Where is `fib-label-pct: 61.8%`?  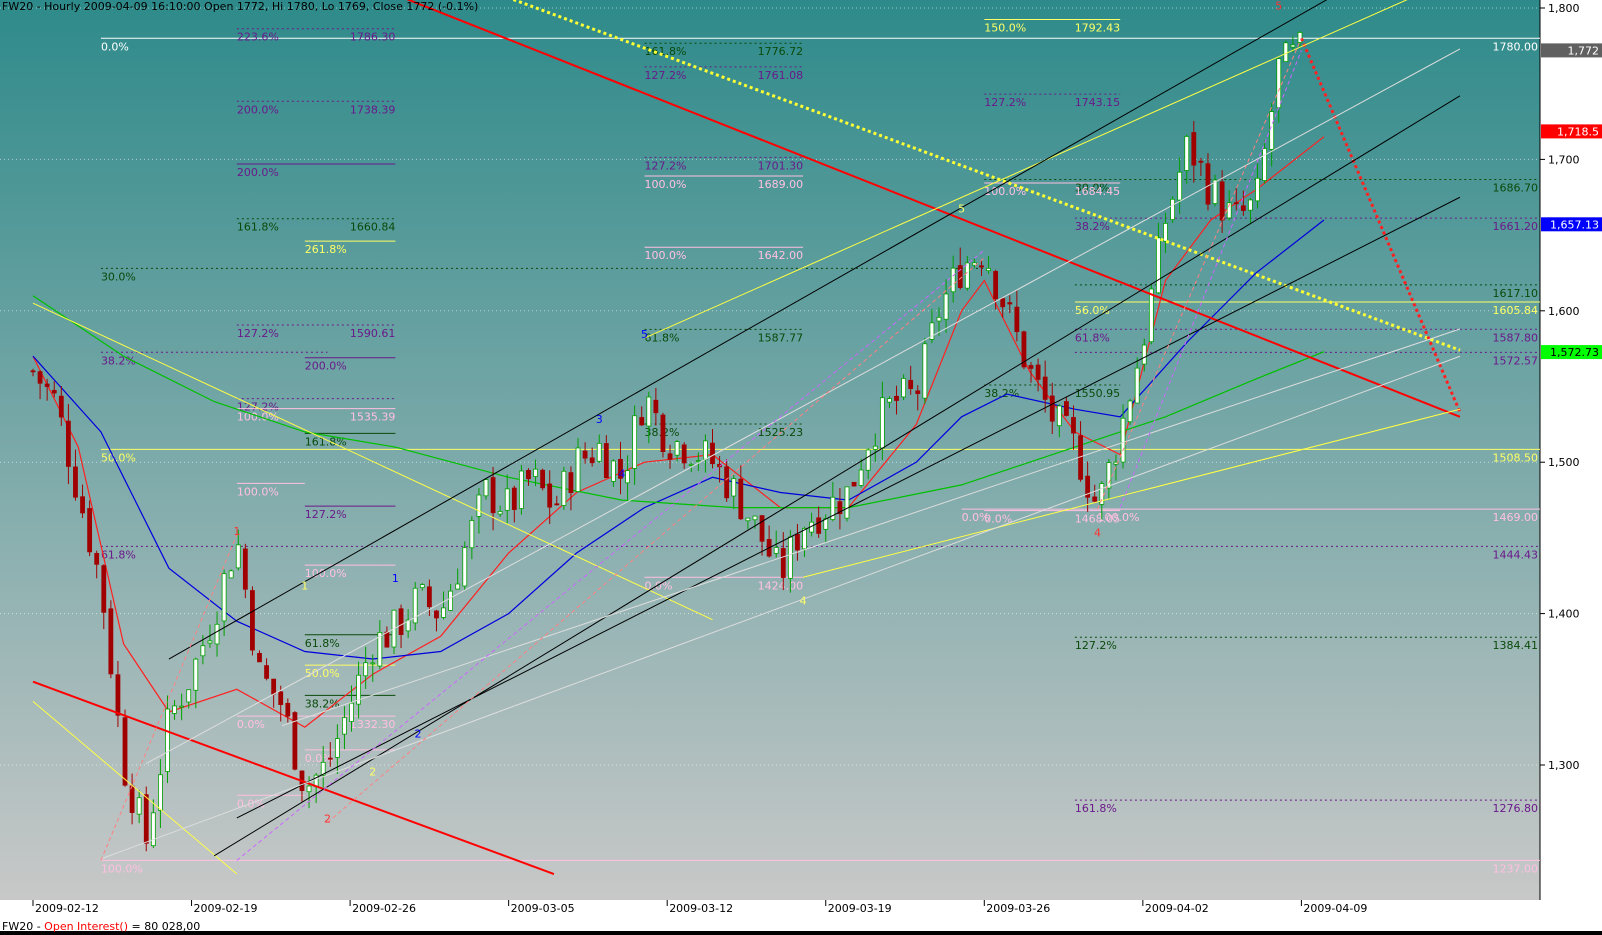
fib-label-pct: 61.8% is located at coordinates (662, 337).